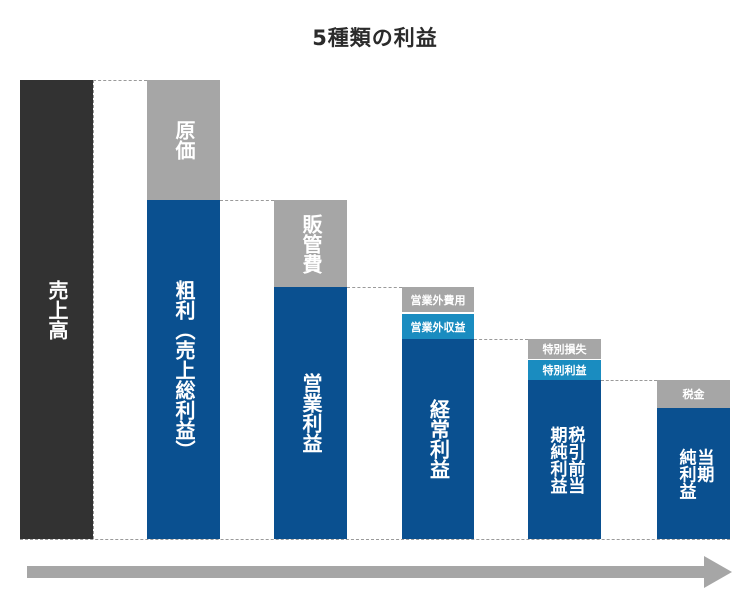 The height and width of the screenshot is (600, 750). What do you see at coordinates (574, 459) in the screenshot?
I see `pretax-profit-line1: 税引前当` at bounding box center [574, 459].